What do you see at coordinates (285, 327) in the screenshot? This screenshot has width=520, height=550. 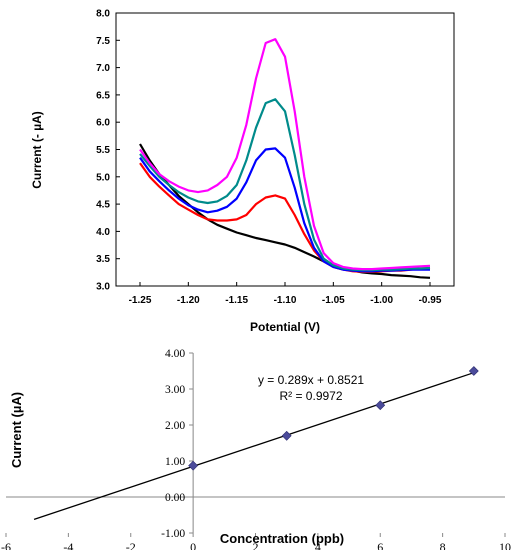 I see `top-x-axis-title: Potential (V)` at bounding box center [285, 327].